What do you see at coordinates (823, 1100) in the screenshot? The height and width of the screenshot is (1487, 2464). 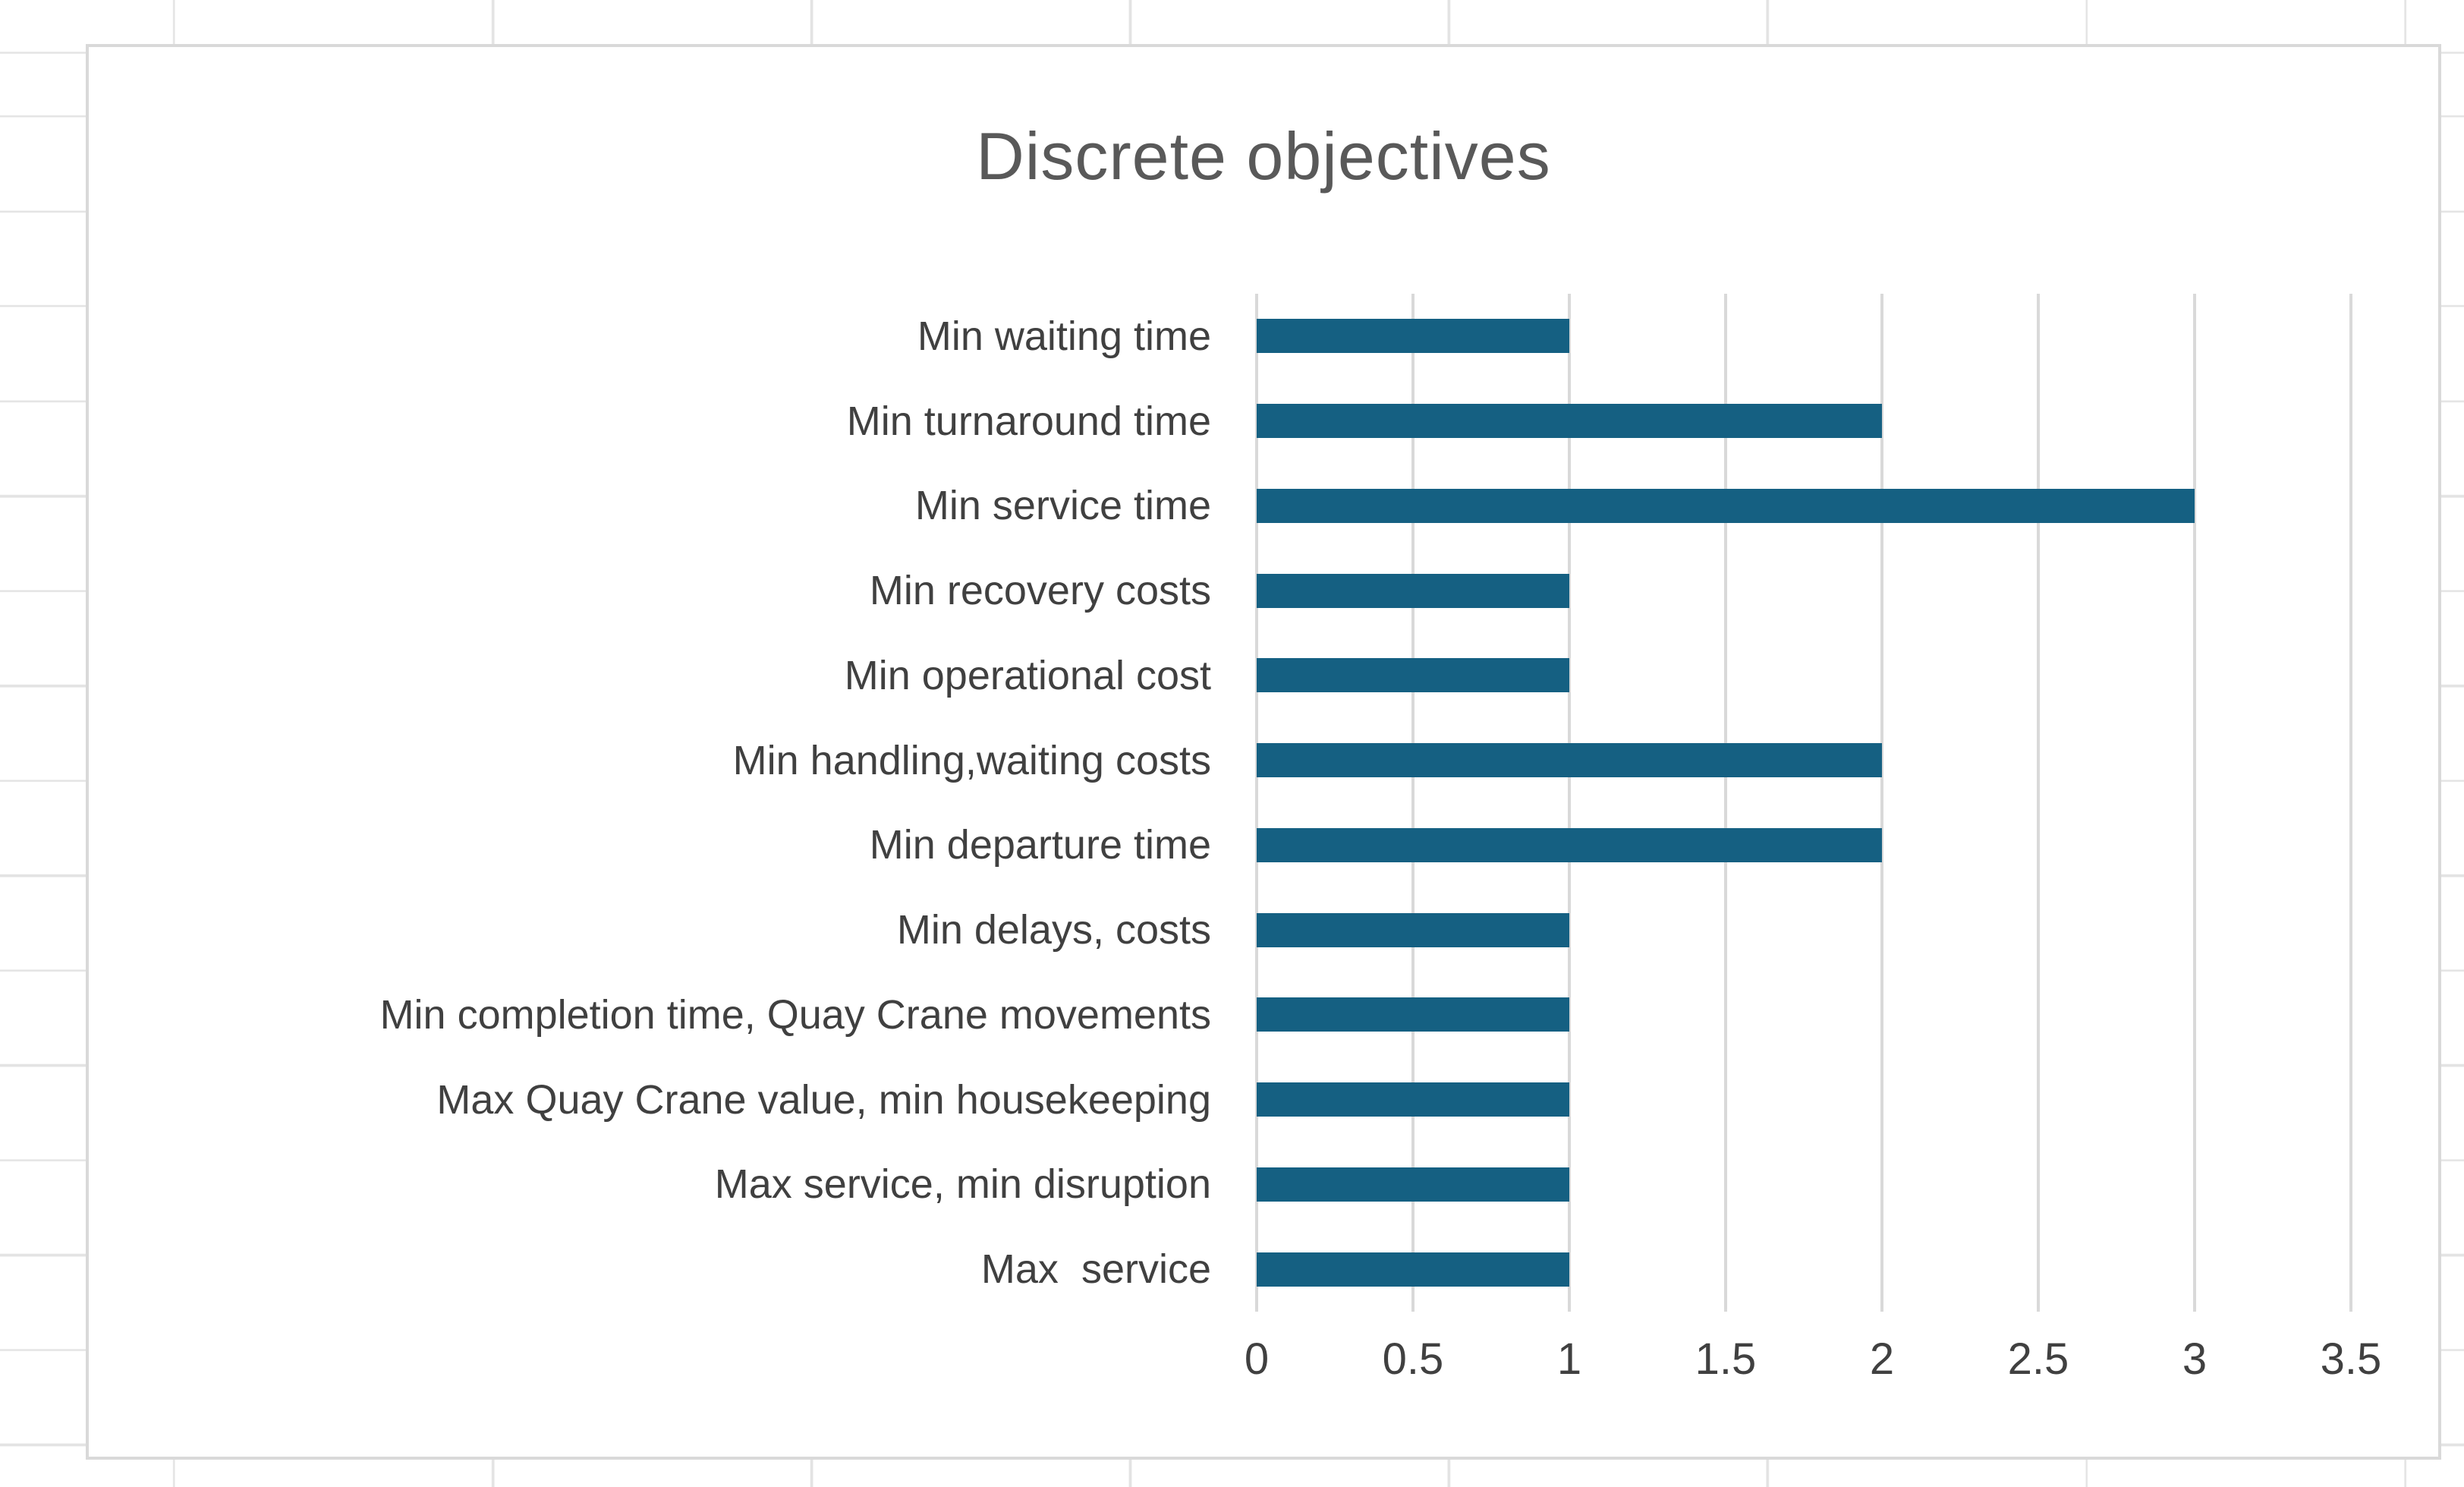 I see `category-label: Max Quay Crane value, min housekeeping` at bounding box center [823, 1100].